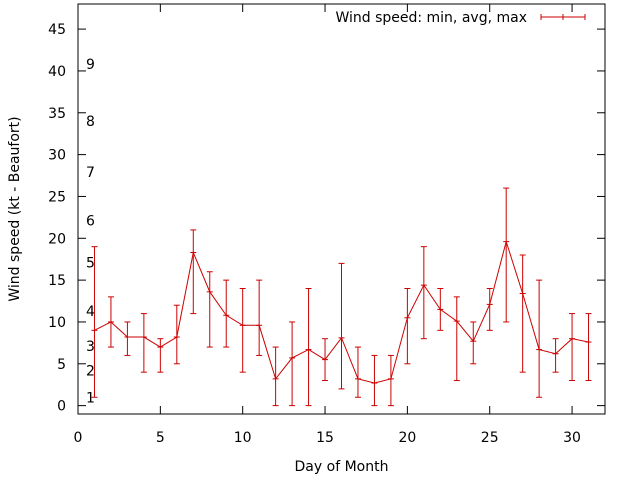 The height and width of the screenshot is (480, 640). Describe the element at coordinates (61, 365) in the screenshot. I see `y-tick-label: 5` at that location.